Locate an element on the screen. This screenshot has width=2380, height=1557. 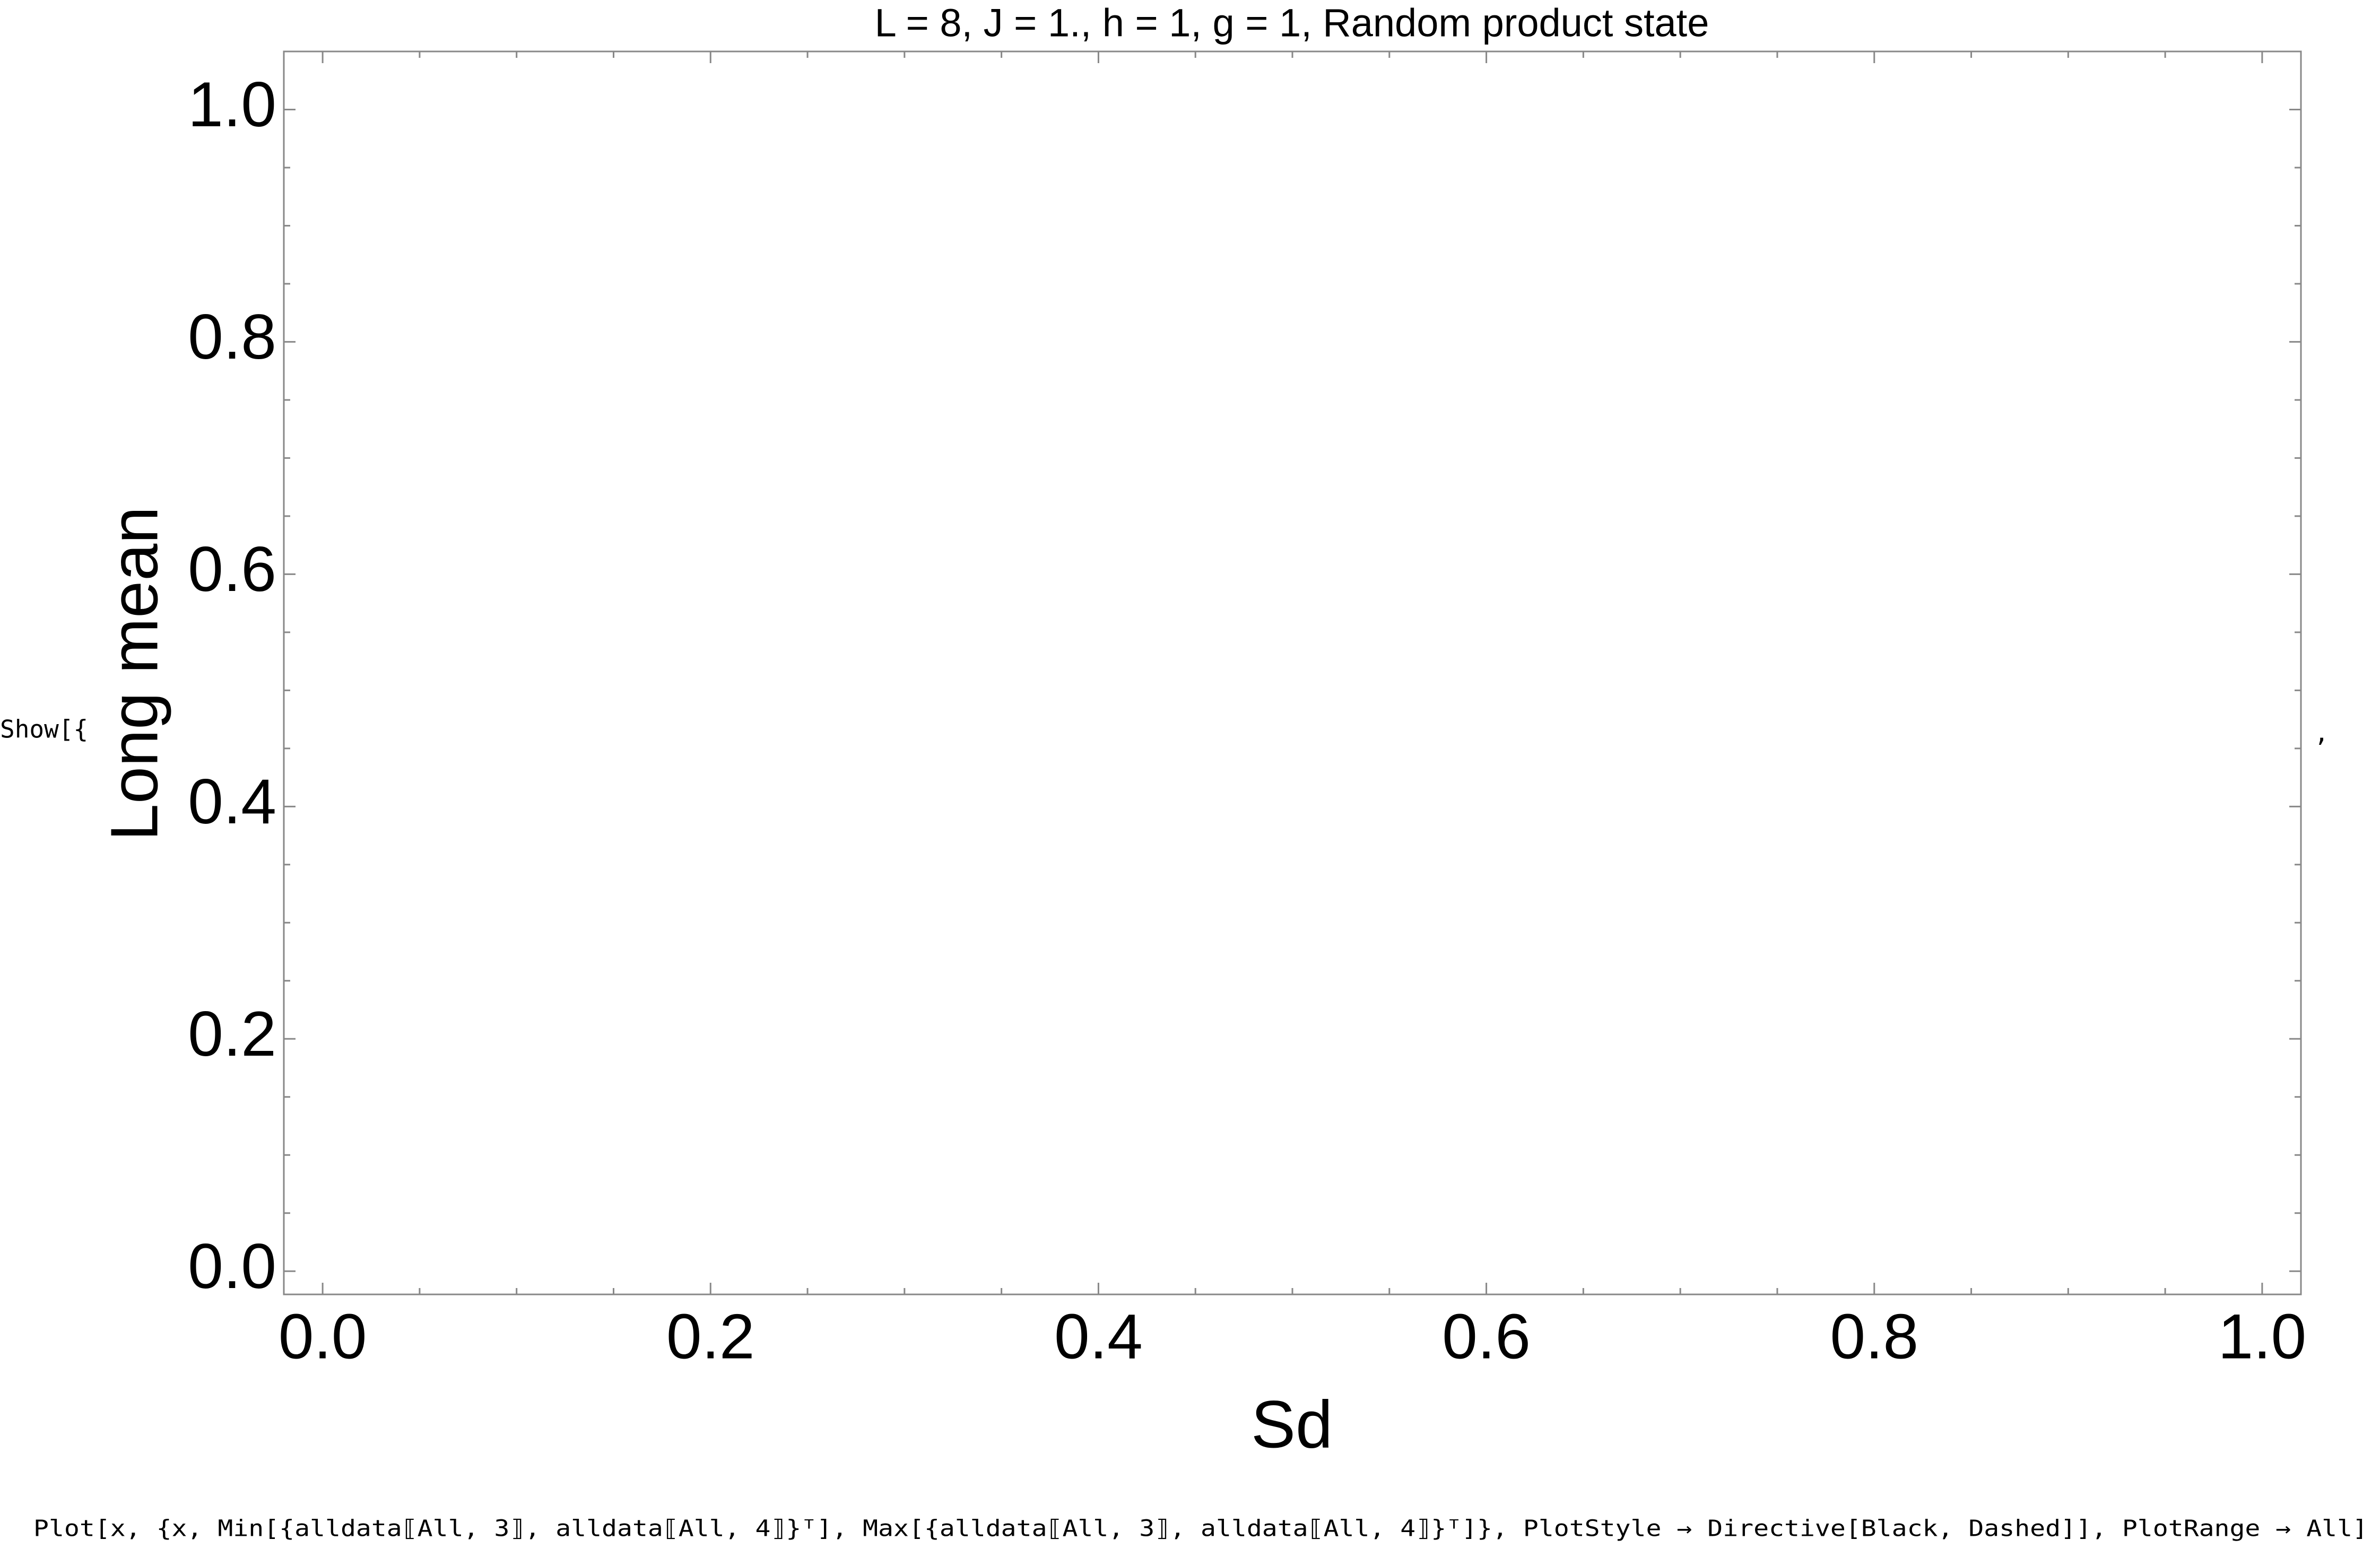
y-tick-label: 0.6 is located at coordinates (232, 569).